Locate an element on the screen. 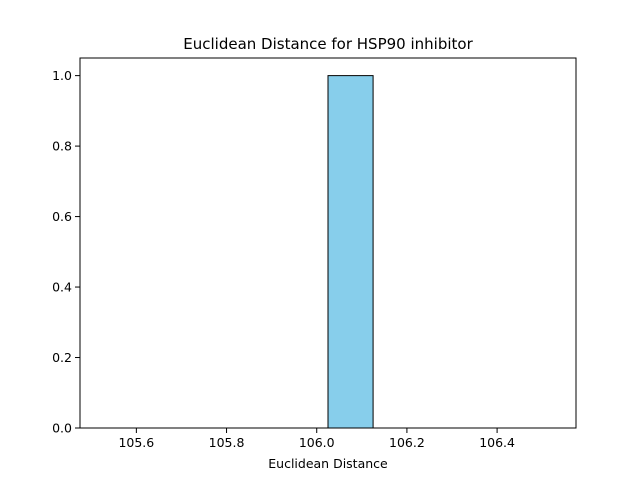  y-tick-label: 0.2 is located at coordinates (62, 357).